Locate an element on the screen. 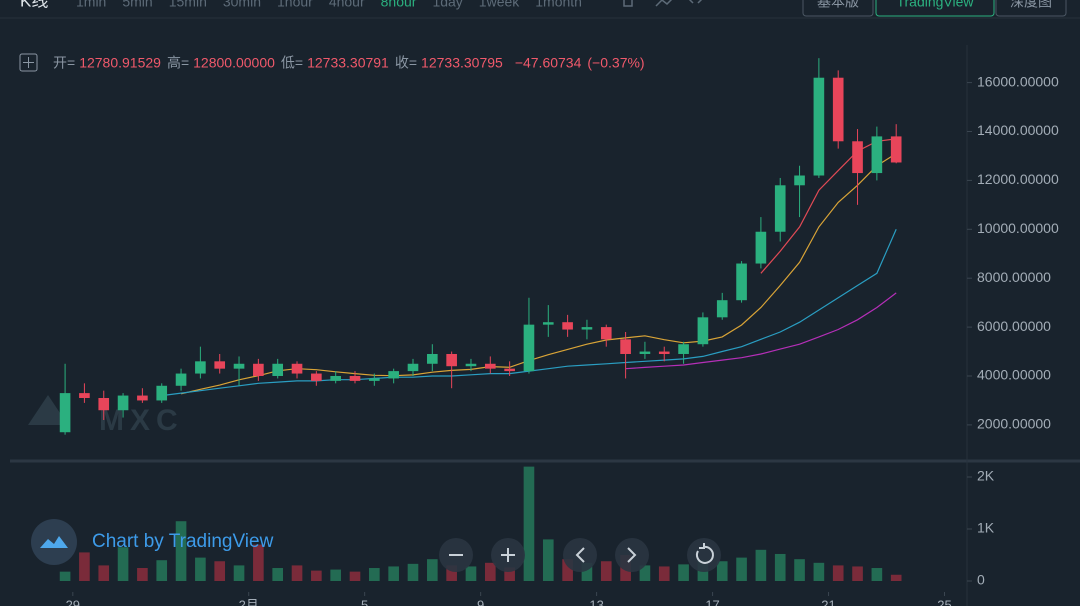  scroll-left-button is located at coordinates (580, 555).